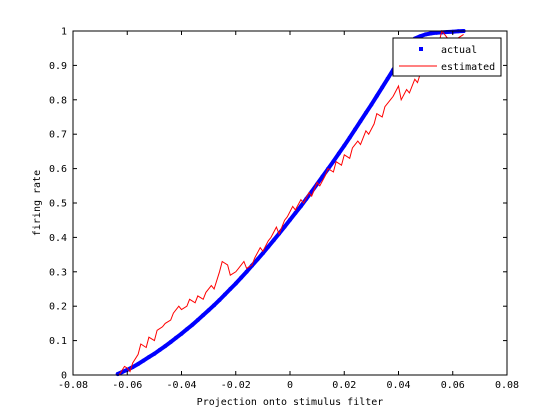 Image resolution: width=560 pixels, height=420 pixels. Describe the element at coordinates (58, 135) in the screenshot. I see `y-tick-label: 0.7` at that location.